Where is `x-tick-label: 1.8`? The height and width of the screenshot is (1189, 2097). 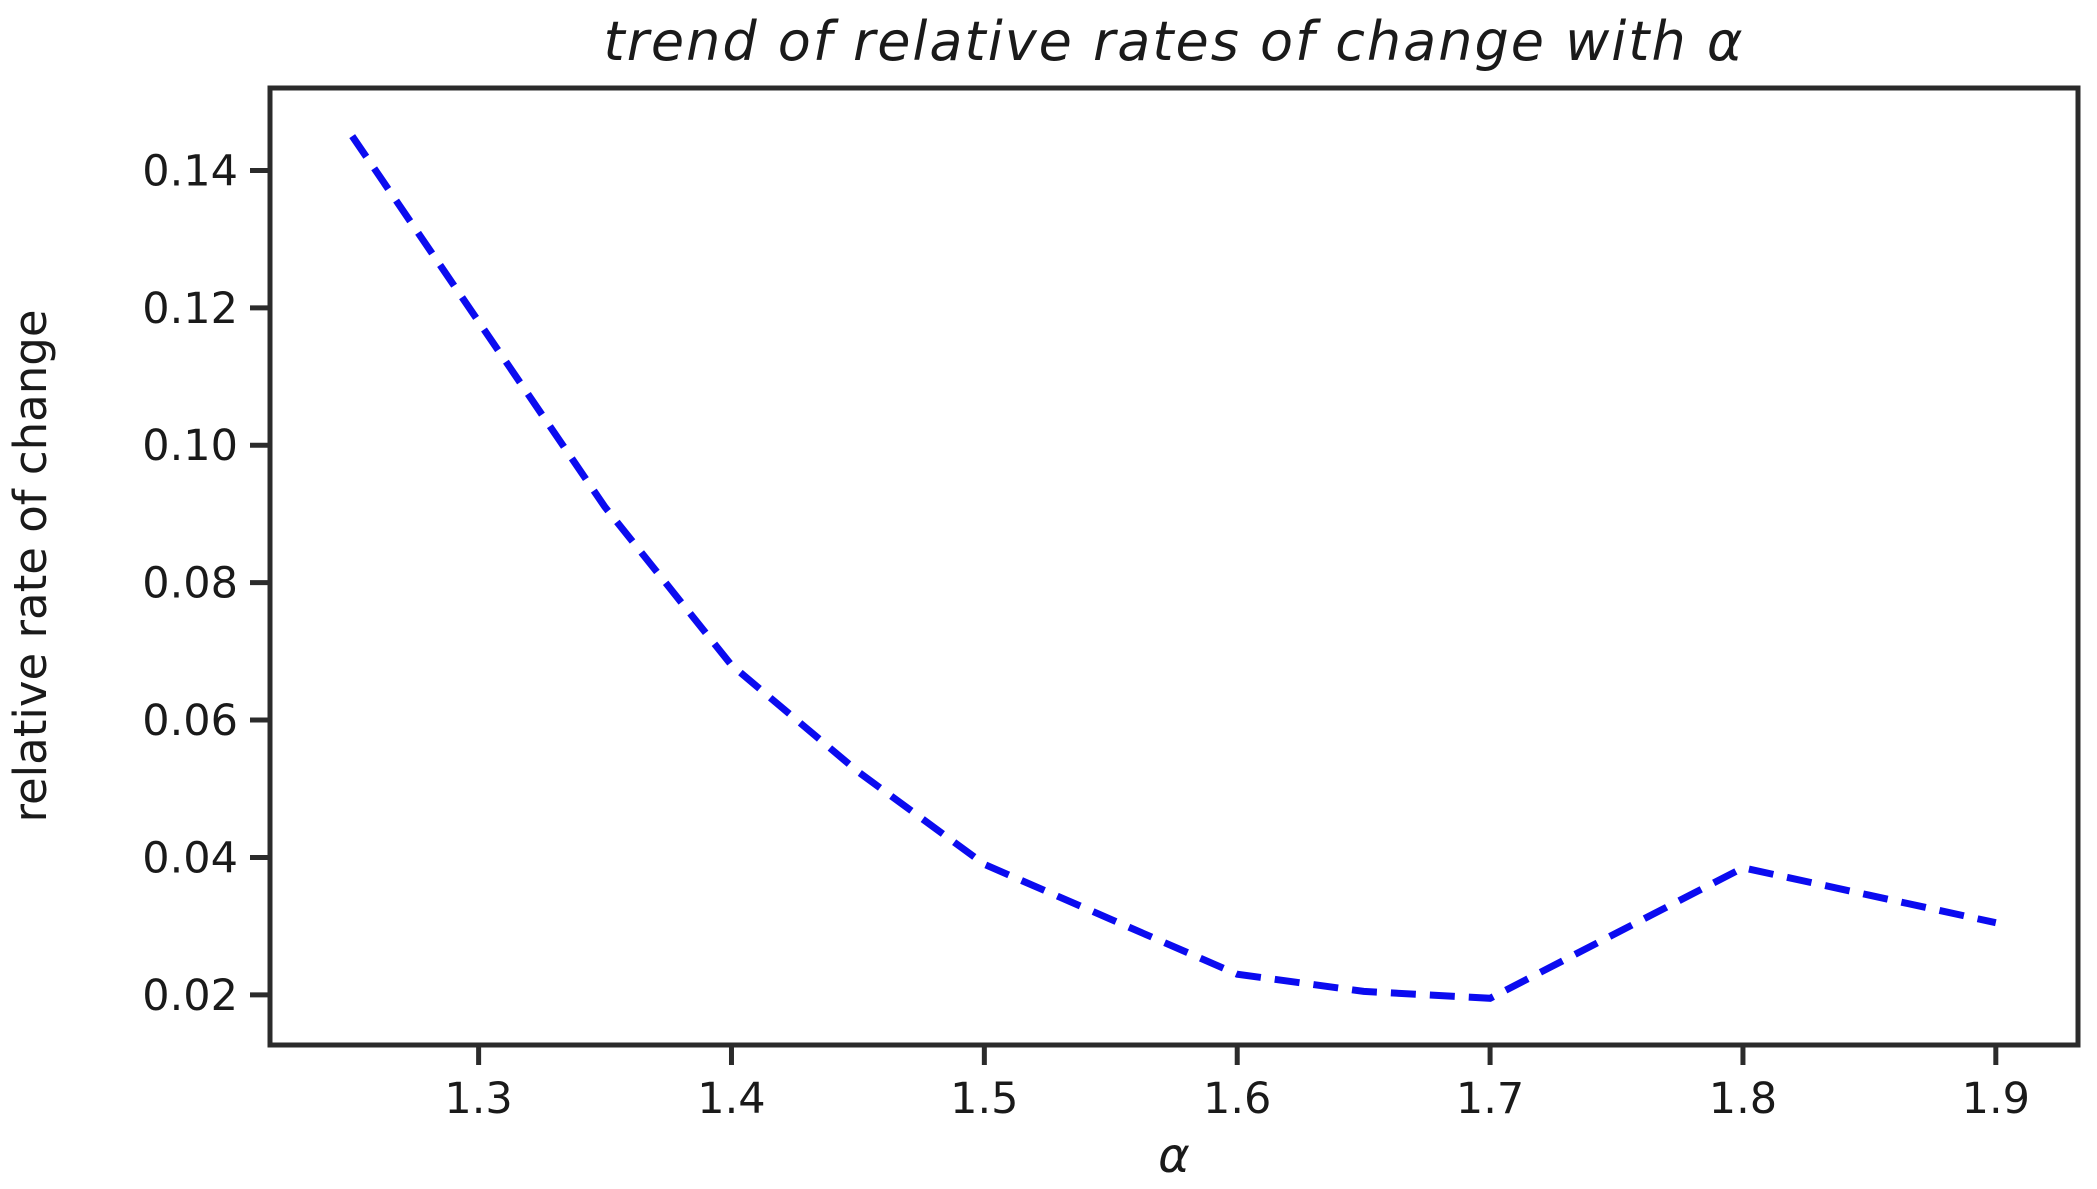
x-tick-label: 1.8 is located at coordinates (1743, 1099).